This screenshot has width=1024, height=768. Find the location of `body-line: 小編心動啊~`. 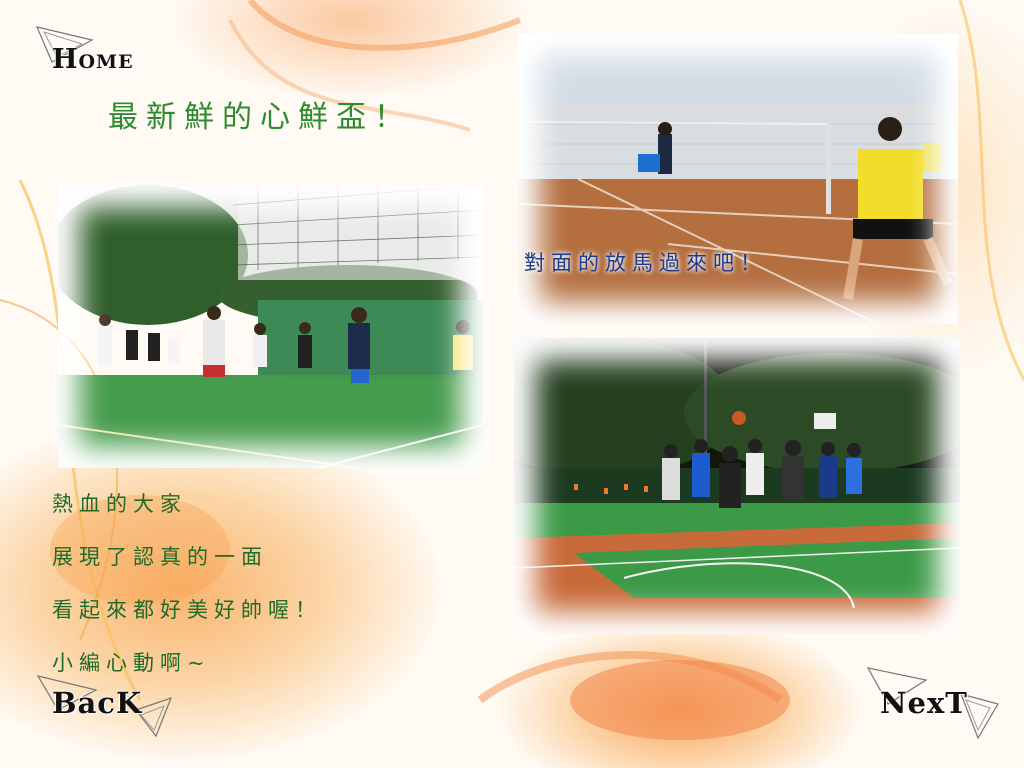

body-line: 小編心動啊~ is located at coordinates (131, 663).